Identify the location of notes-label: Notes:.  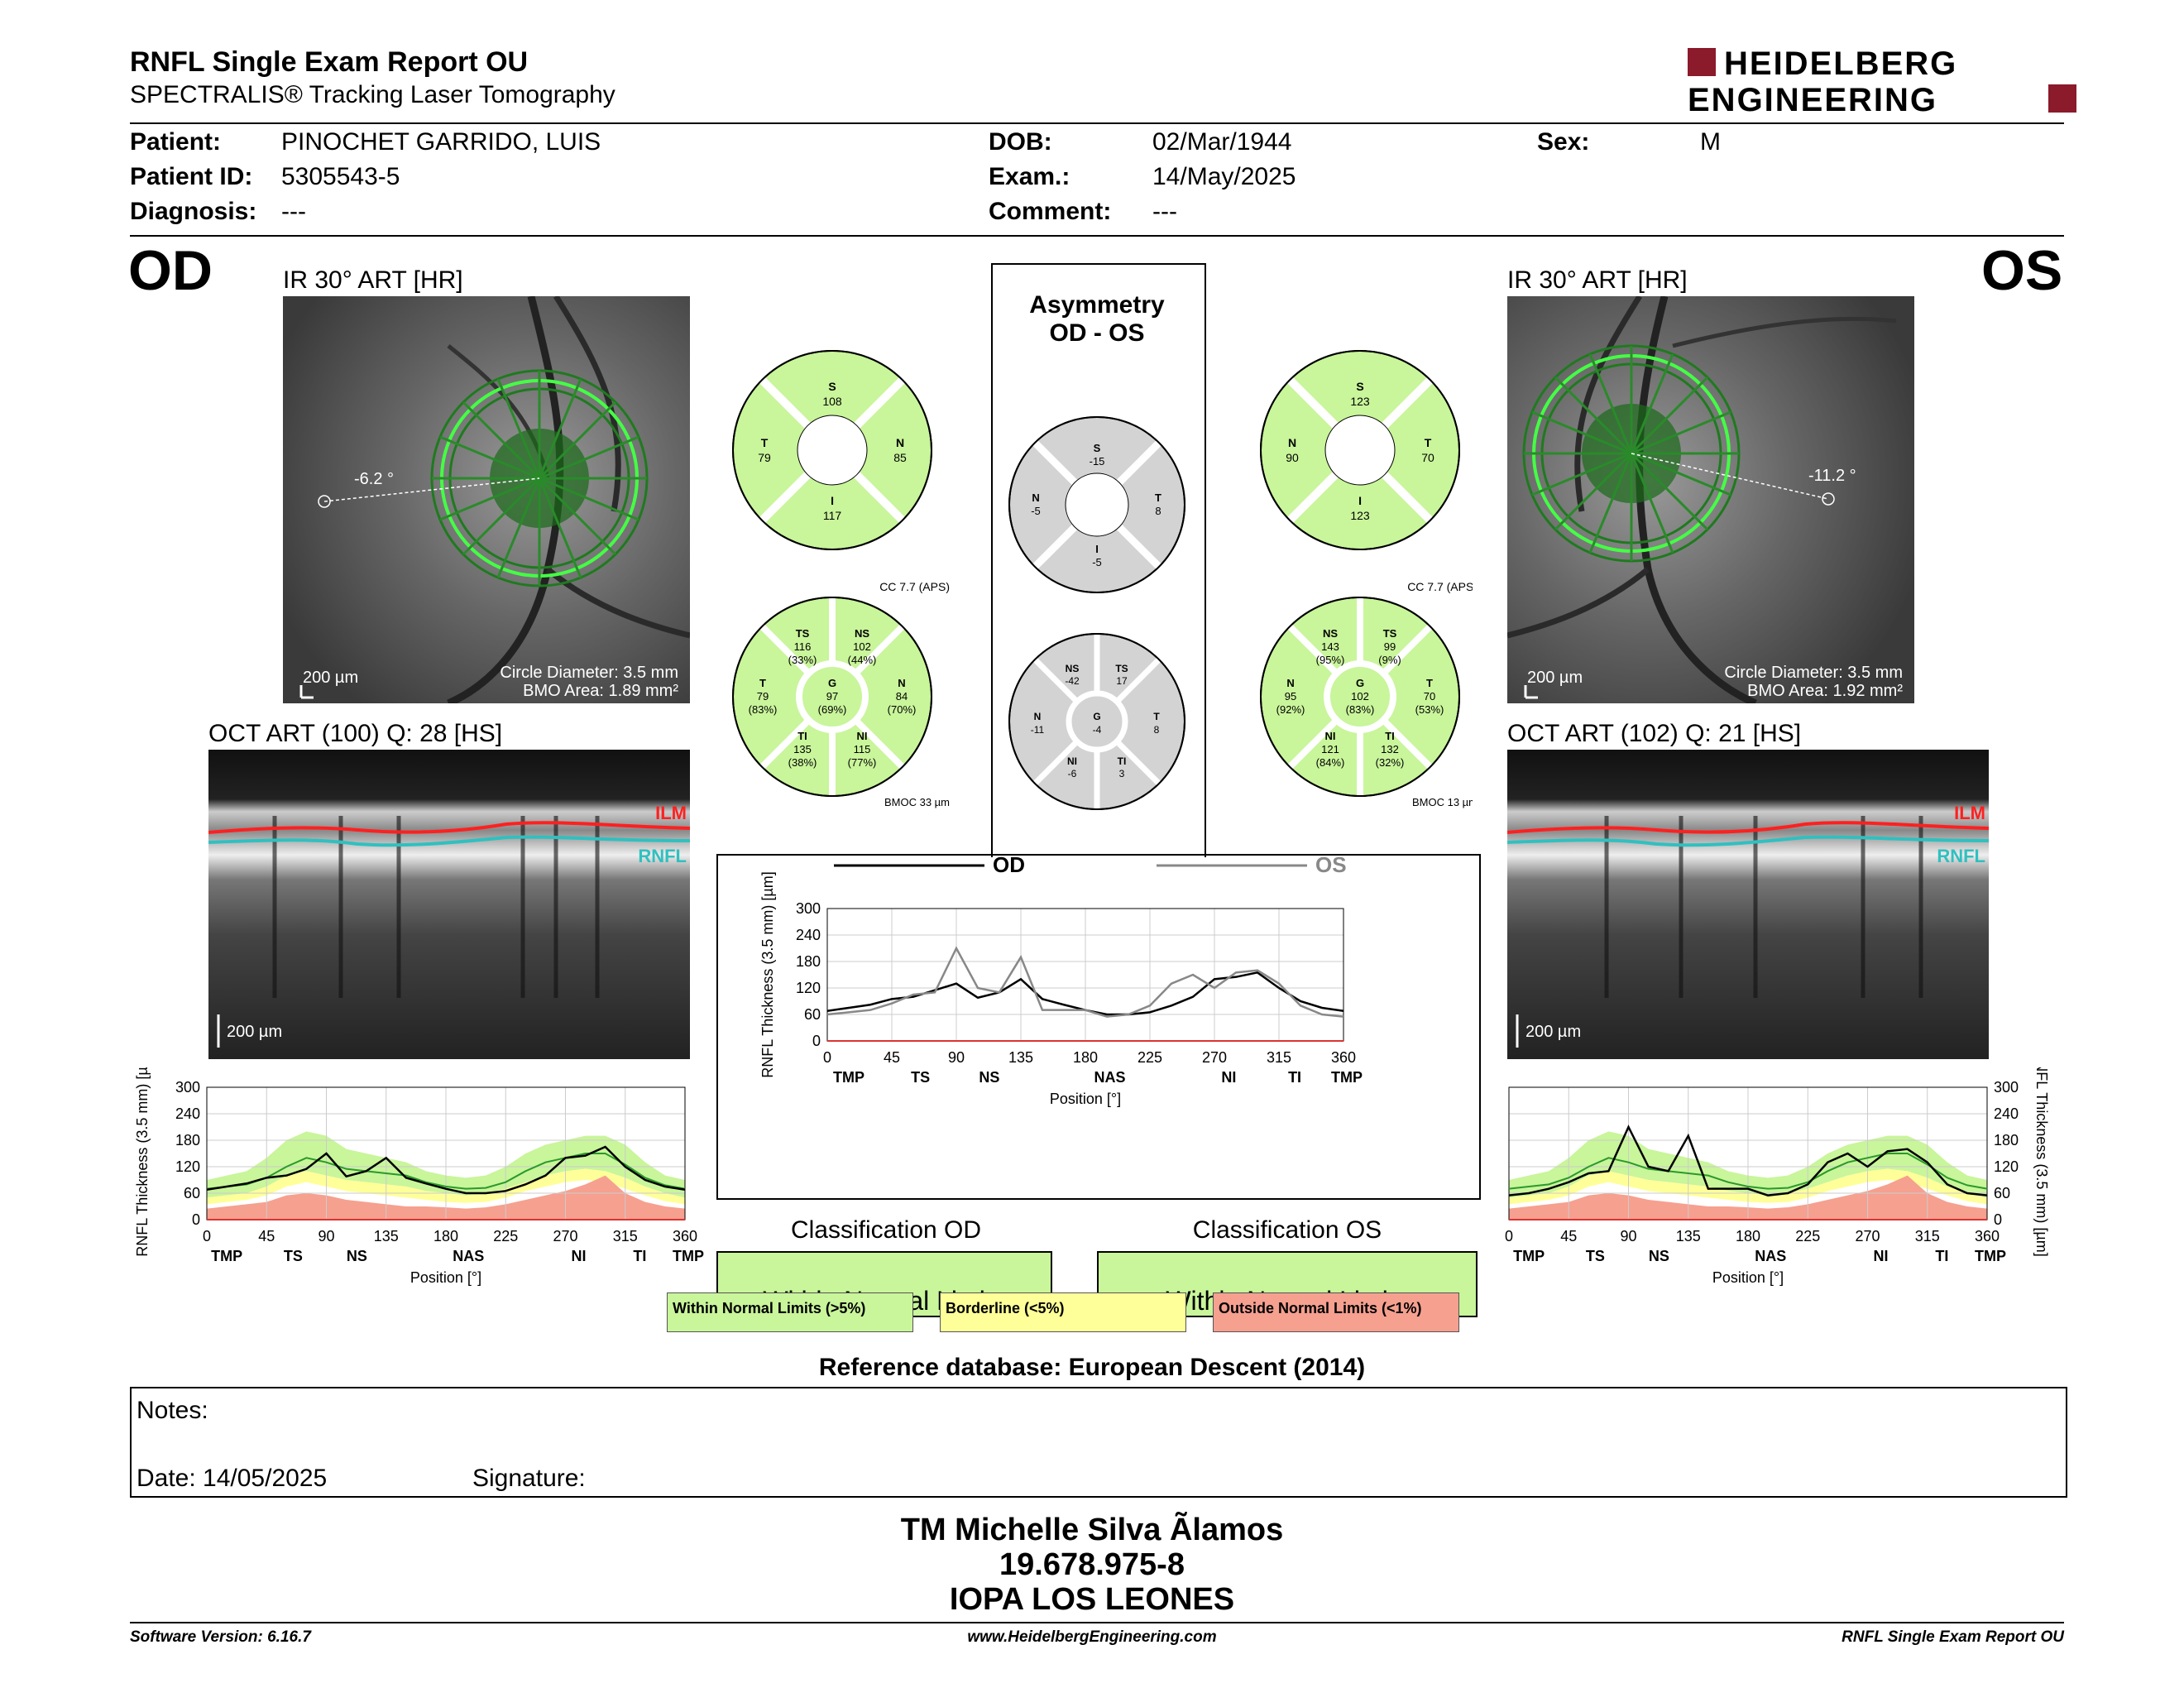
(172, 1410).